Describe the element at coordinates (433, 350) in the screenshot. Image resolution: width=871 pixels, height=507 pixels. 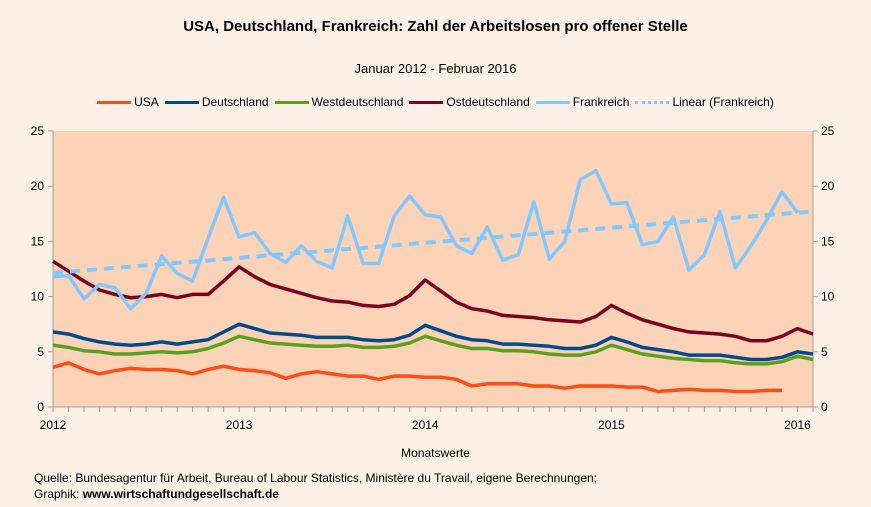
I see `series-line-westdeutschland` at that location.